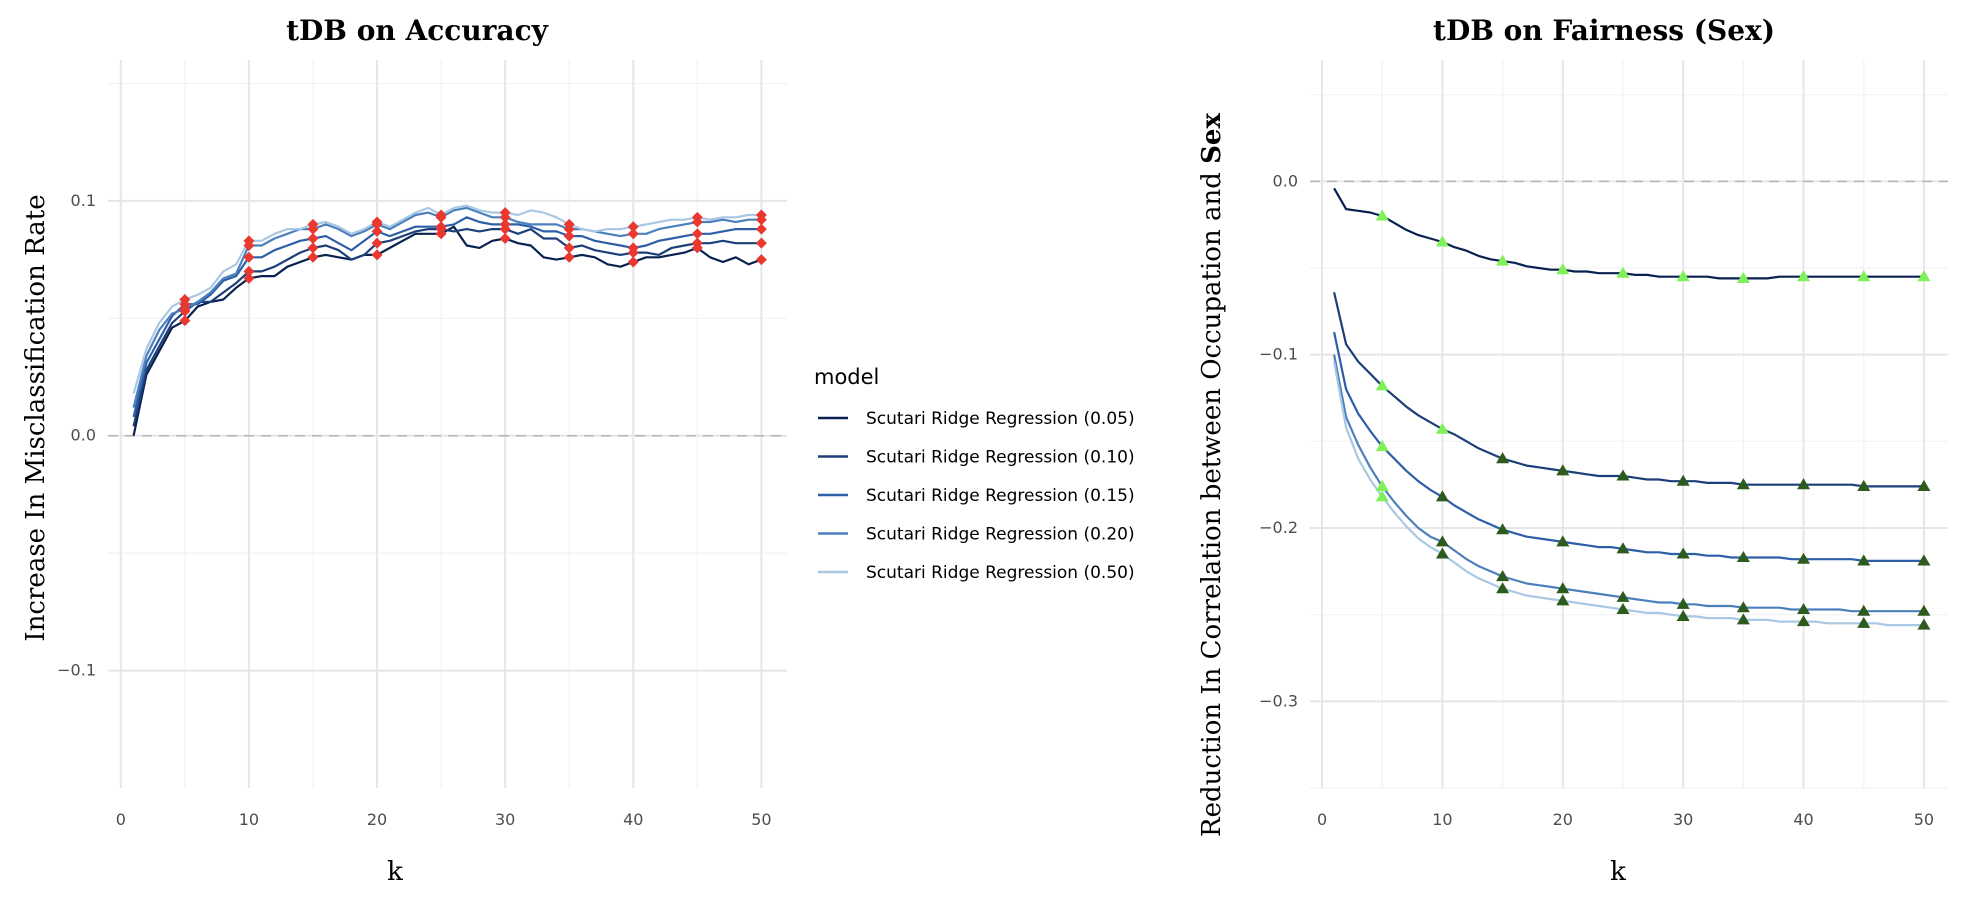 This screenshot has width=1988, height=898. What do you see at coordinates (1604, 30) in the screenshot?
I see `fairness-chart-title: tDB on Fairness (Sex)` at bounding box center [1604, 30].